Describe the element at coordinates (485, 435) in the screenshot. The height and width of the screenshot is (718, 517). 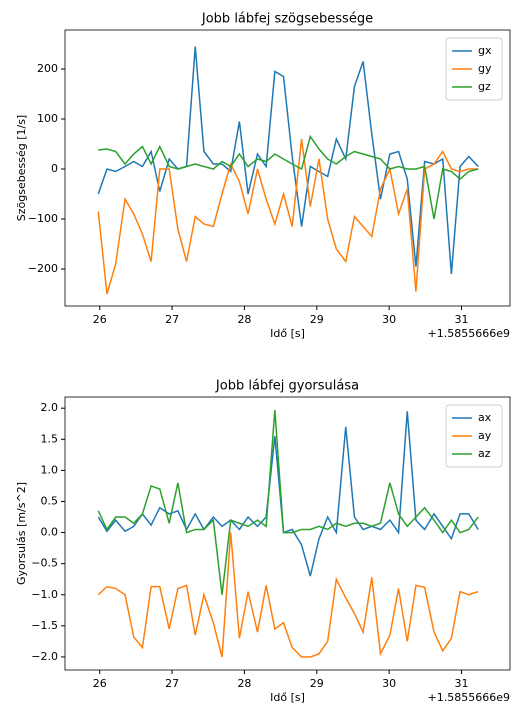
I see `legend-label: ay` at that location.